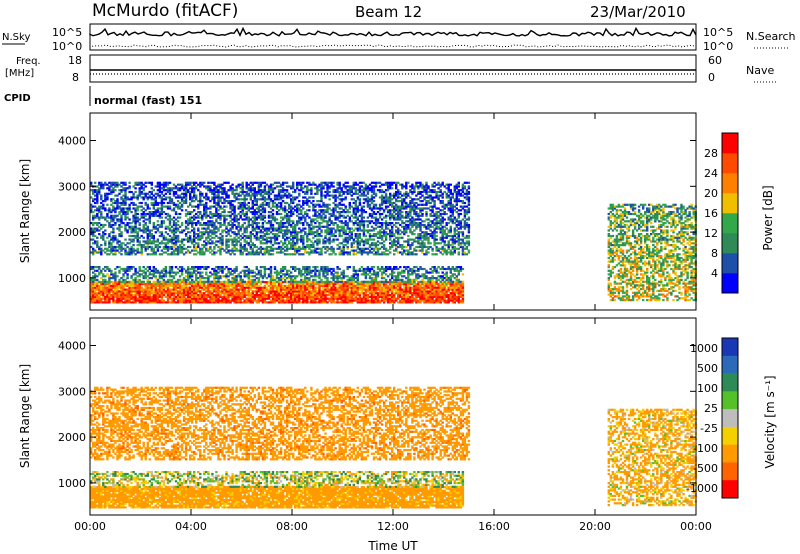 The width and height of the screenshot is (800, 554). What do you see at coordinates (638, 12) in the screenshot?
I see `date-title: 23/Mar/2010` at bounding box center [638, 12].